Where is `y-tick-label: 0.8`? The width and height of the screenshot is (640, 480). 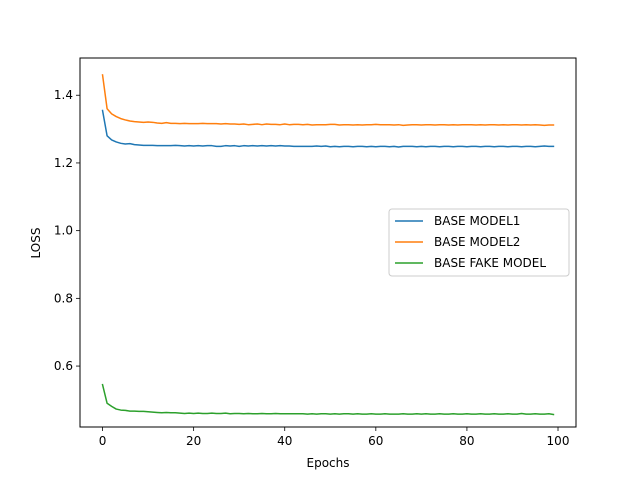 y-tick-label: 0.8 is located at coordinates (63, 298).